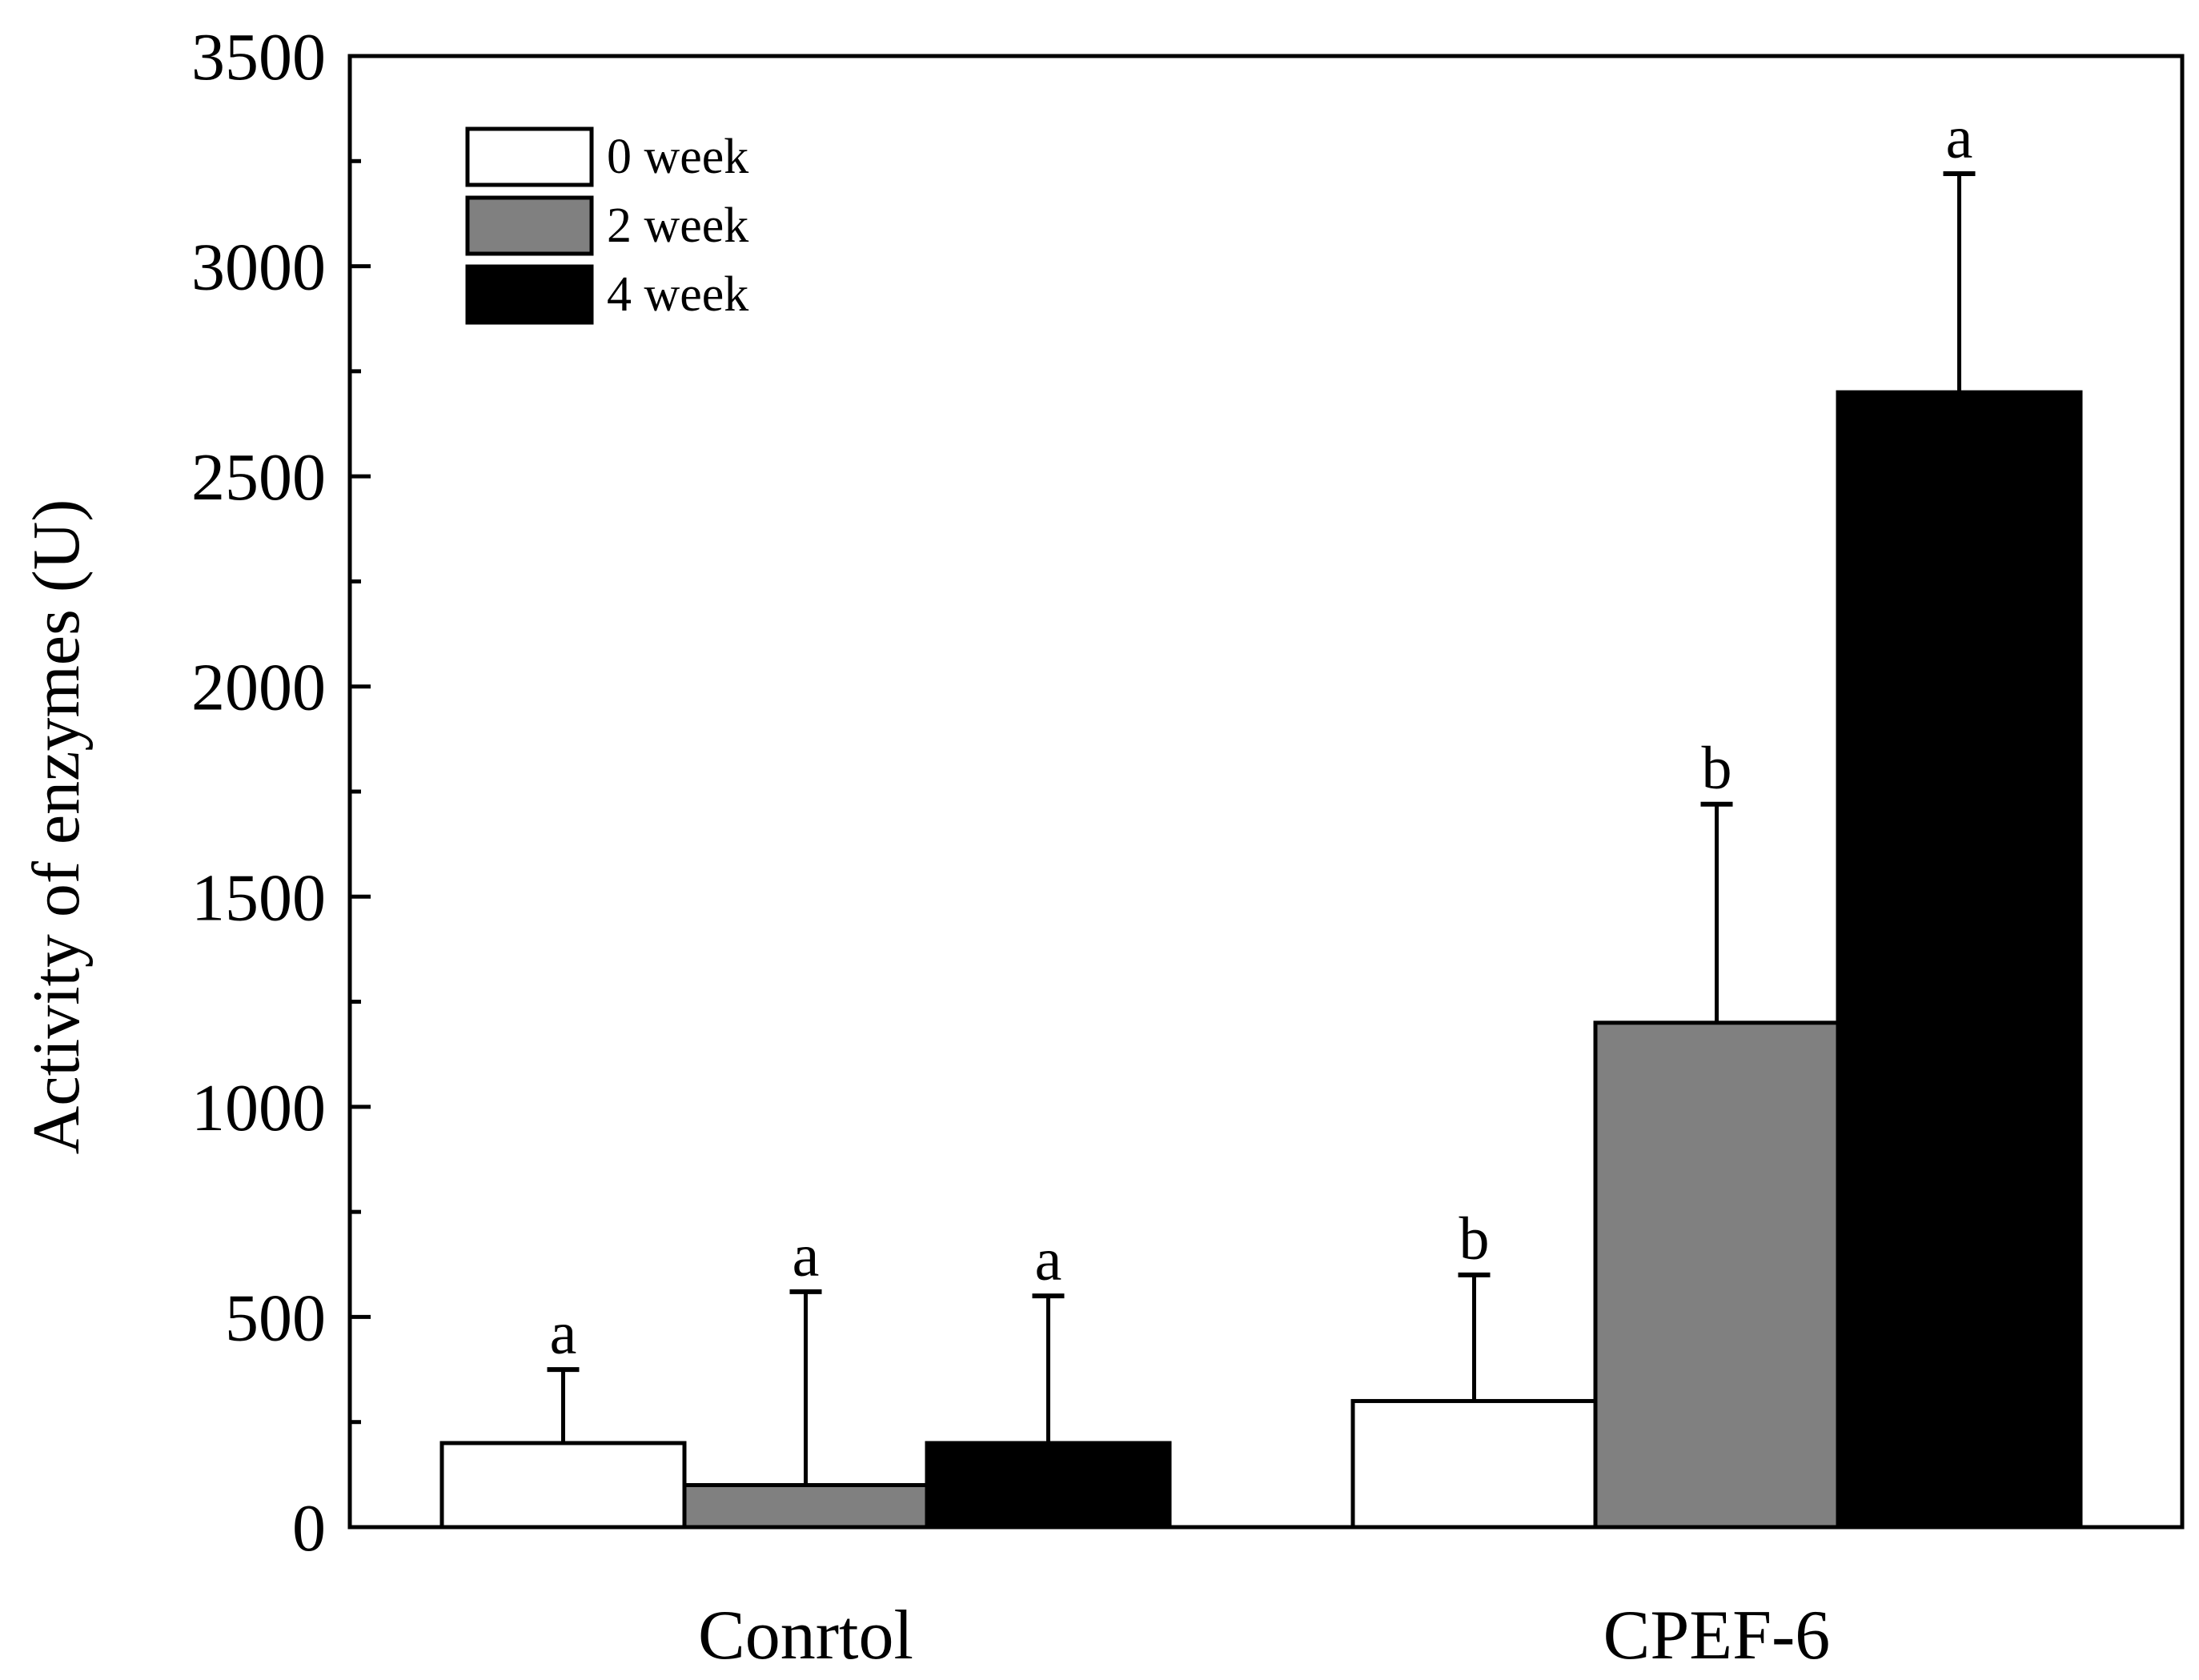  I want to click on x-category-label: CPEF-6, so click(1717, 1636).